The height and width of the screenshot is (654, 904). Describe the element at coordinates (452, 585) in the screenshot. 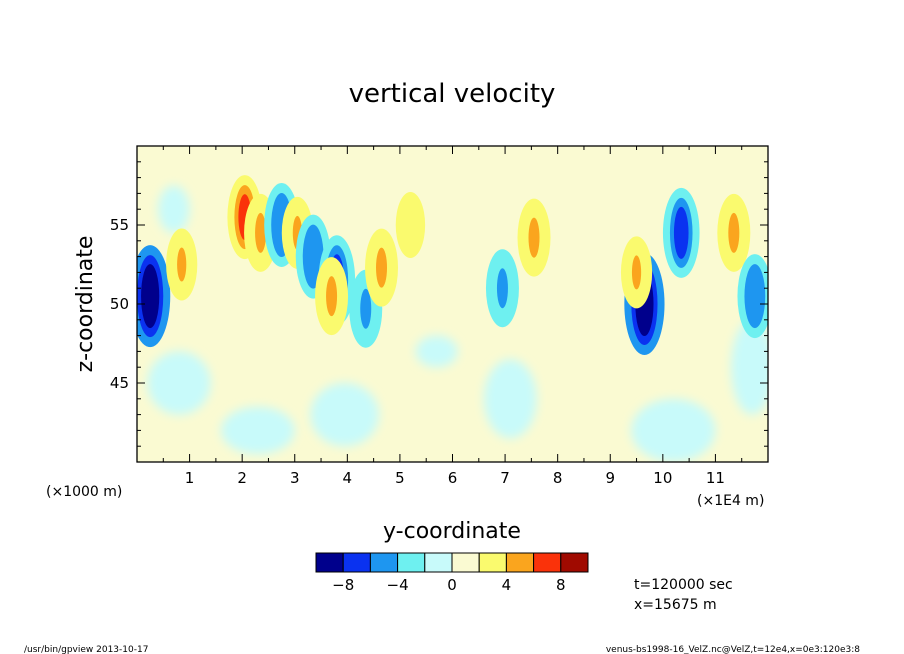

I see `colorbar-label: 0` at that location.